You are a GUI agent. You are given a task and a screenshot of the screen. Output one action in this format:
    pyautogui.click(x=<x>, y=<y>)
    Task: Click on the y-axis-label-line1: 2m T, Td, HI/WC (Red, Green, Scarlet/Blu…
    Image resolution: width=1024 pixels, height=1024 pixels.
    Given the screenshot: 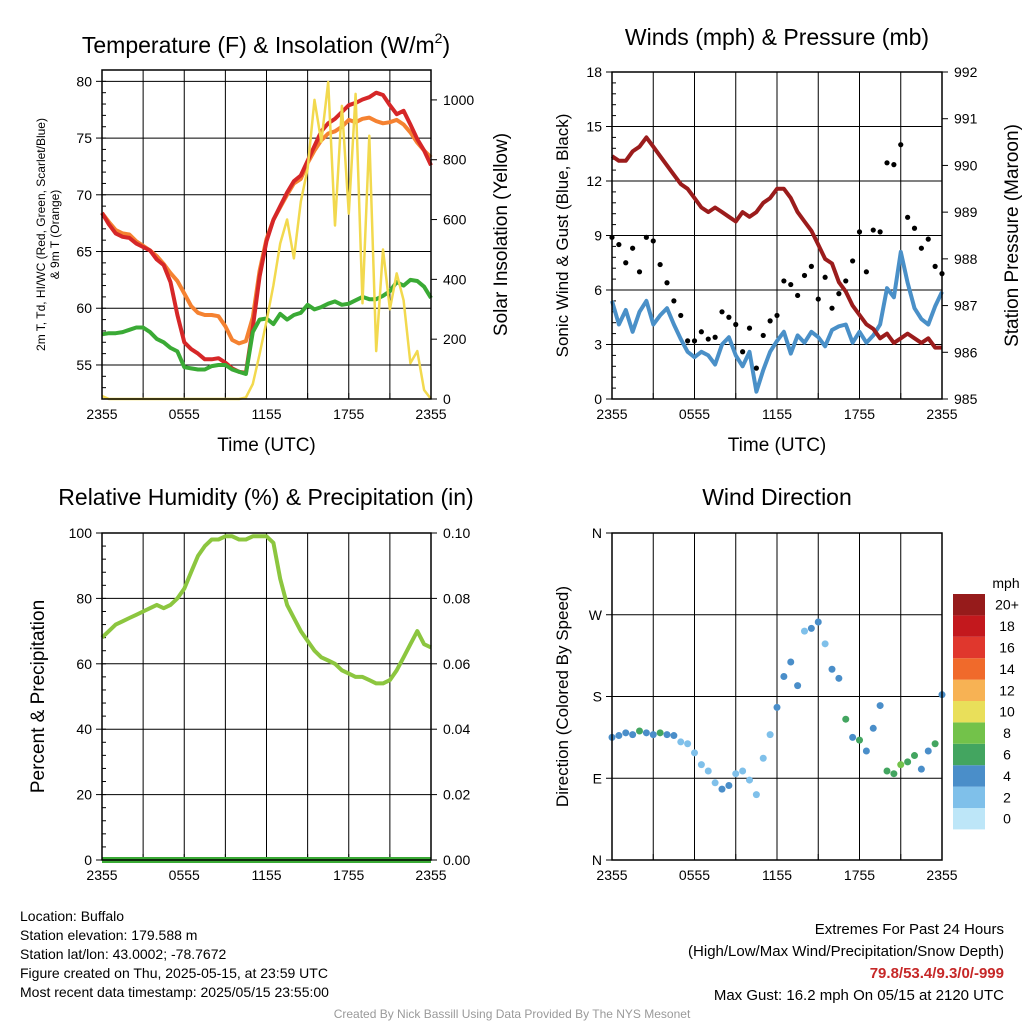 What is the action you would take?
    pyautogui.click(x=41, y=234)
    